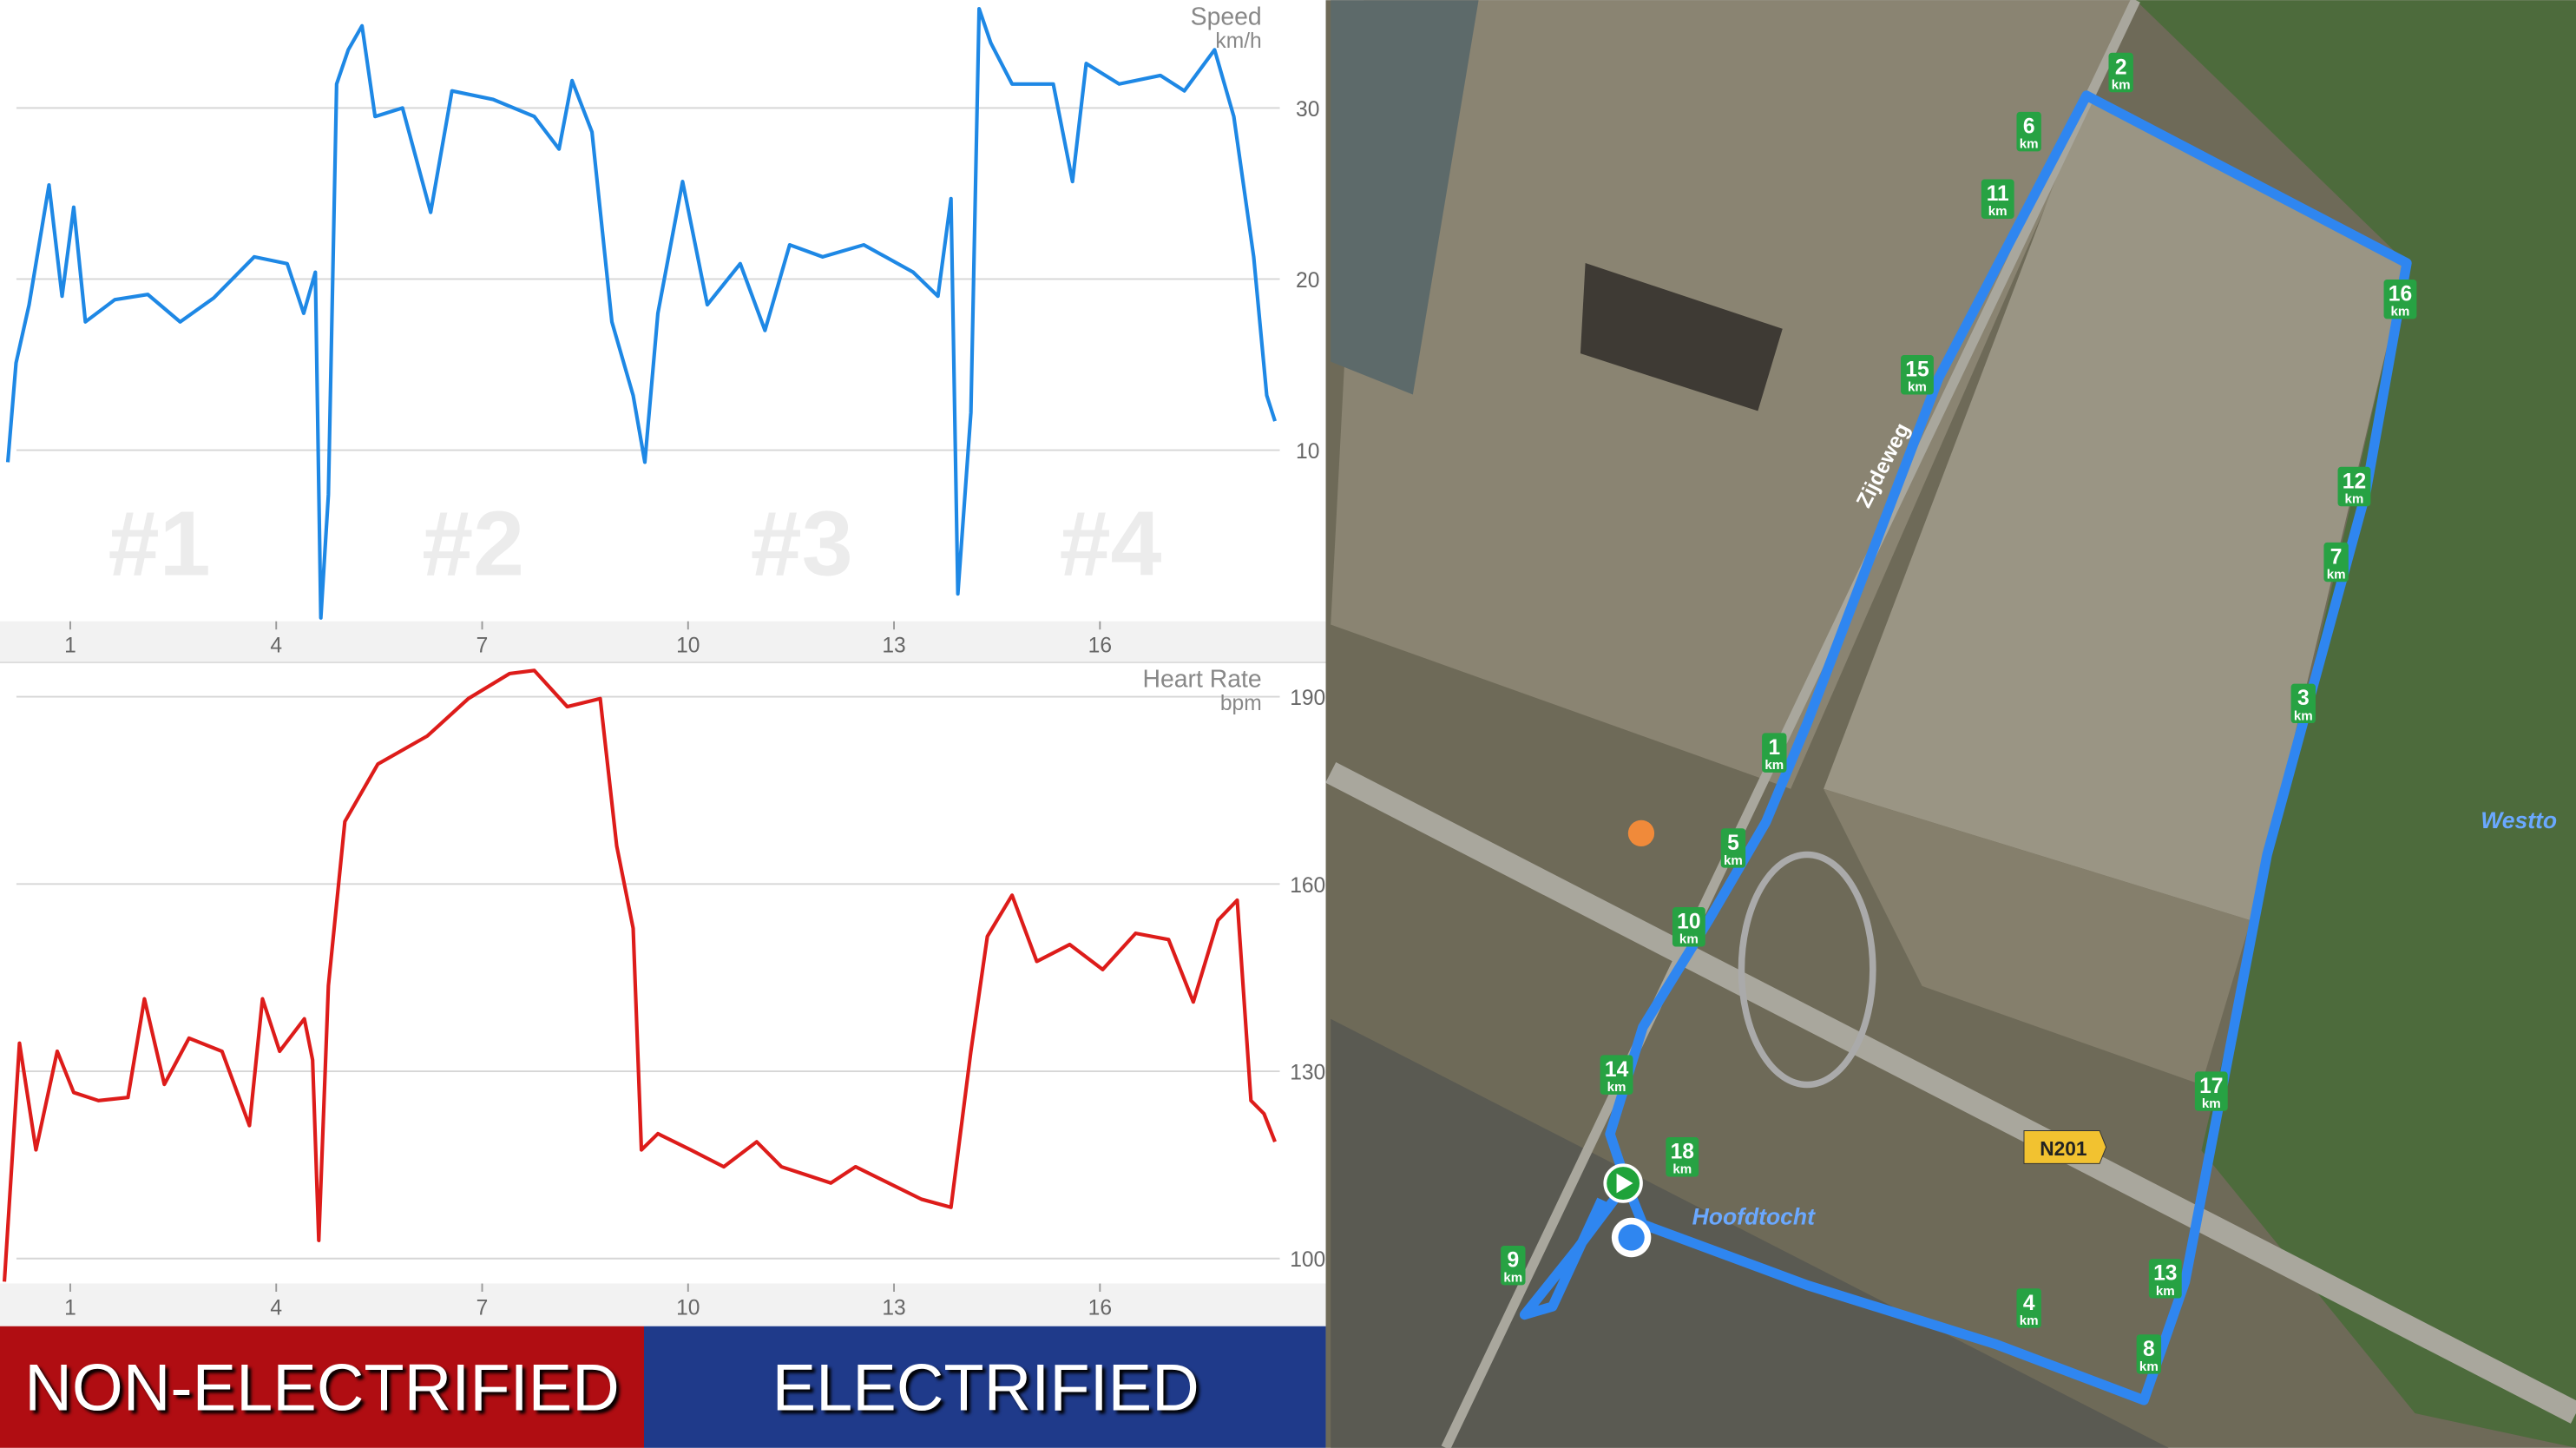  What do you see at coordinates (1733, 843) in the screenshot?
I see `km-marker-number: 5` at bounding box center [1733, 843].